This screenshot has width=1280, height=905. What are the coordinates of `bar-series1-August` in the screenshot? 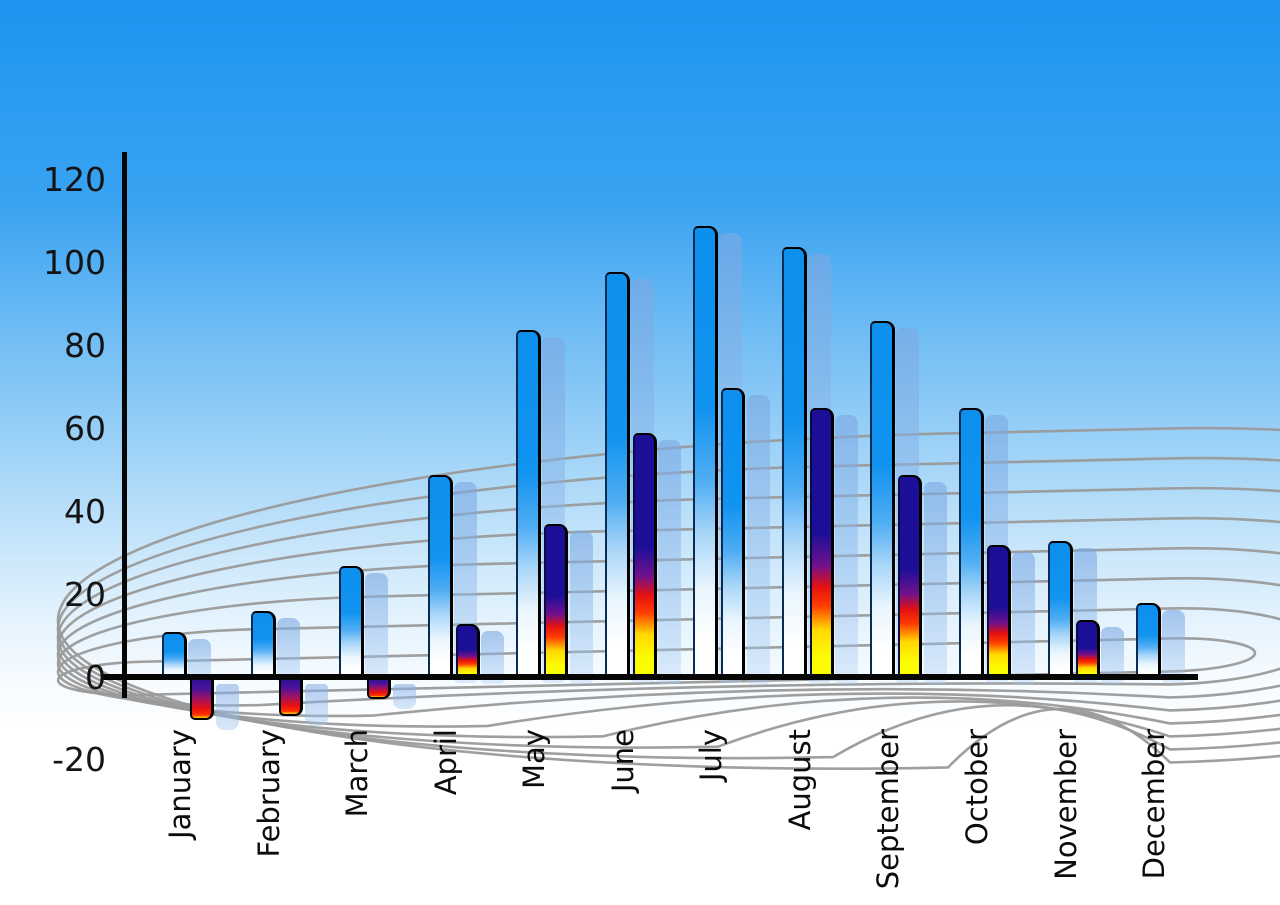 It's located at (794, 463).